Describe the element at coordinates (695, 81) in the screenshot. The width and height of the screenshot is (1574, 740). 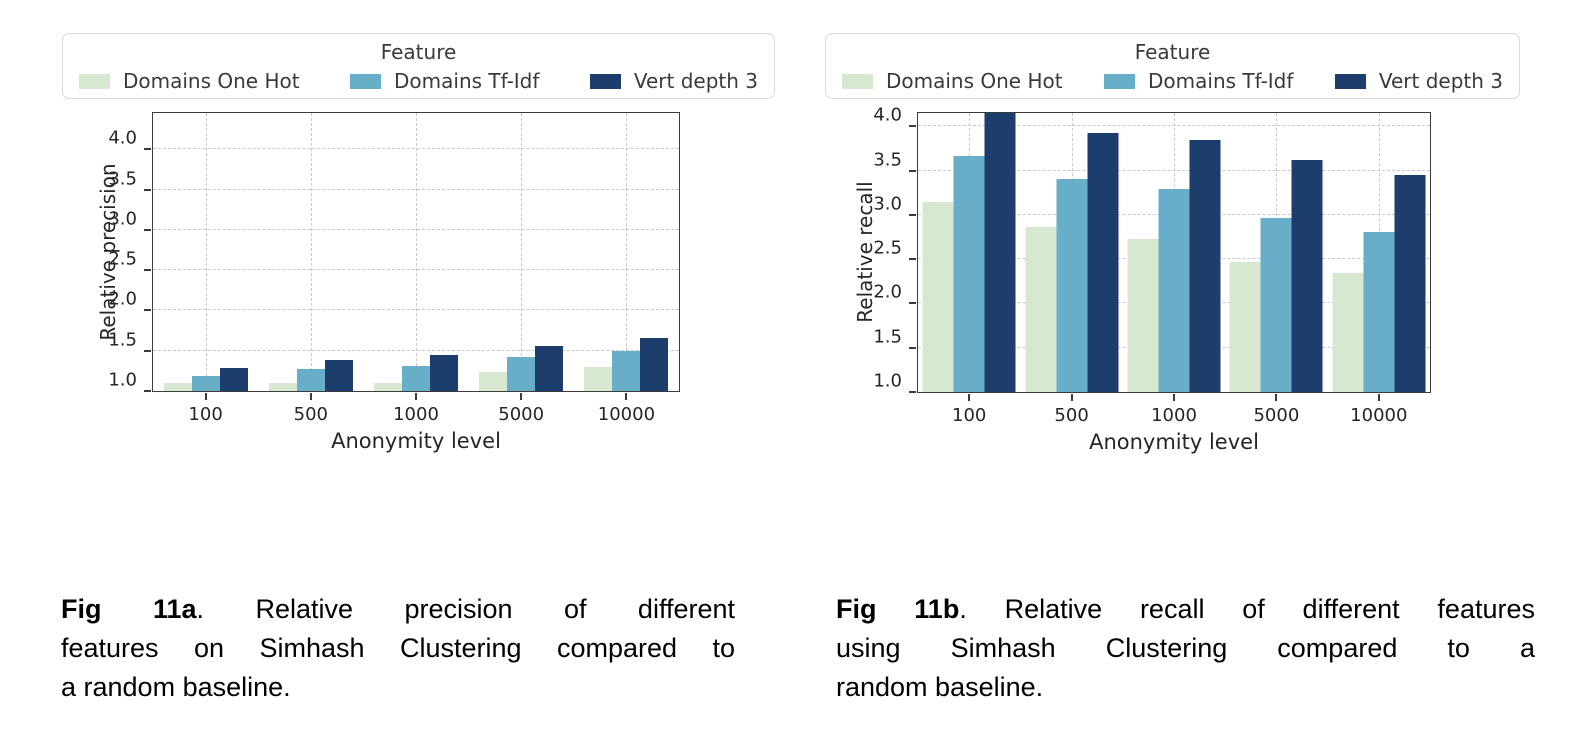
I see `legend-label: Vert depth 3` at that location.